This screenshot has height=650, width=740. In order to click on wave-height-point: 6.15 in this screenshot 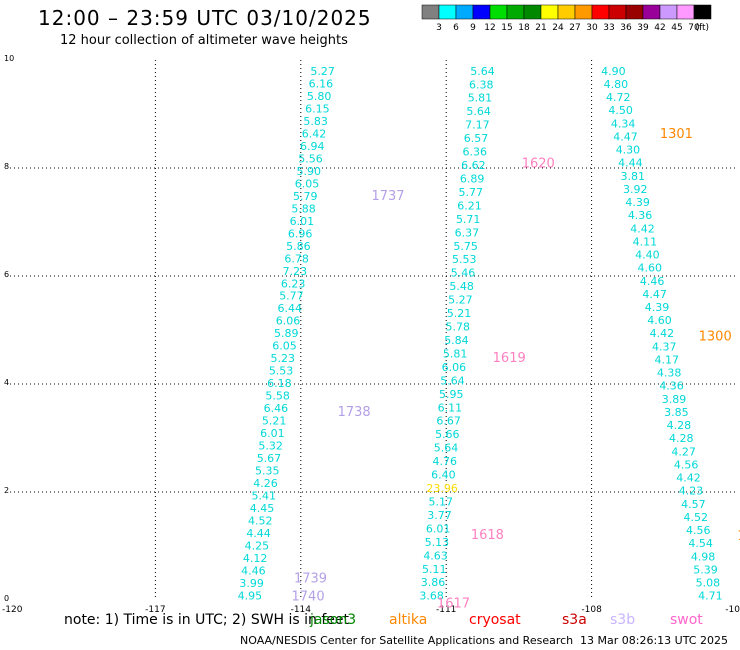, I will do `click(317, 108)`.